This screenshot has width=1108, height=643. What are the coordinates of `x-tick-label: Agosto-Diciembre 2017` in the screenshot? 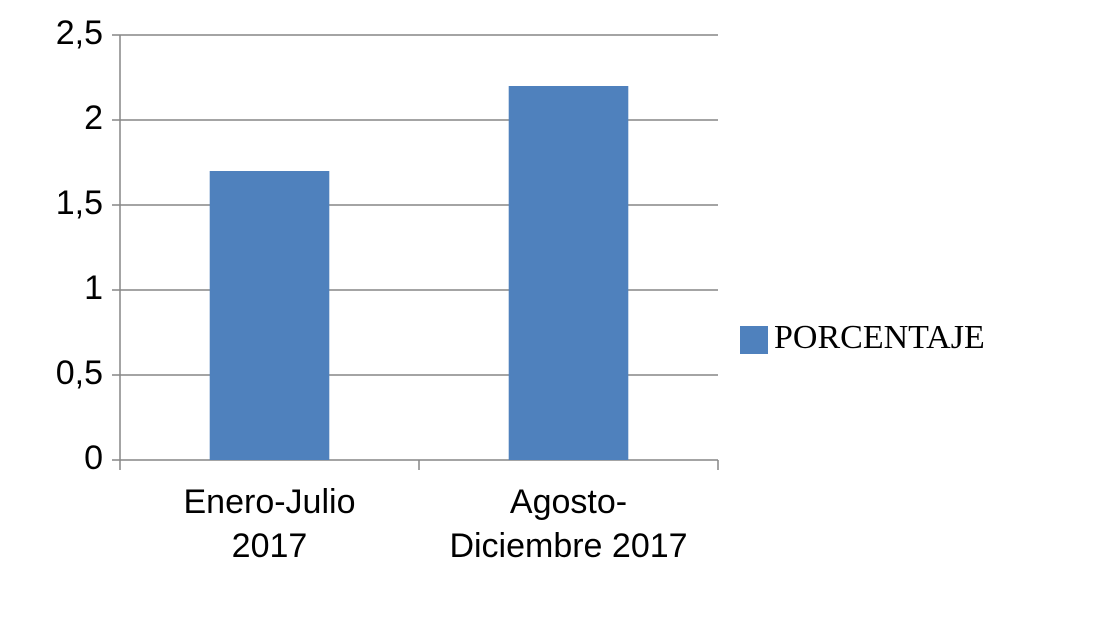 It's located at (568, 524).